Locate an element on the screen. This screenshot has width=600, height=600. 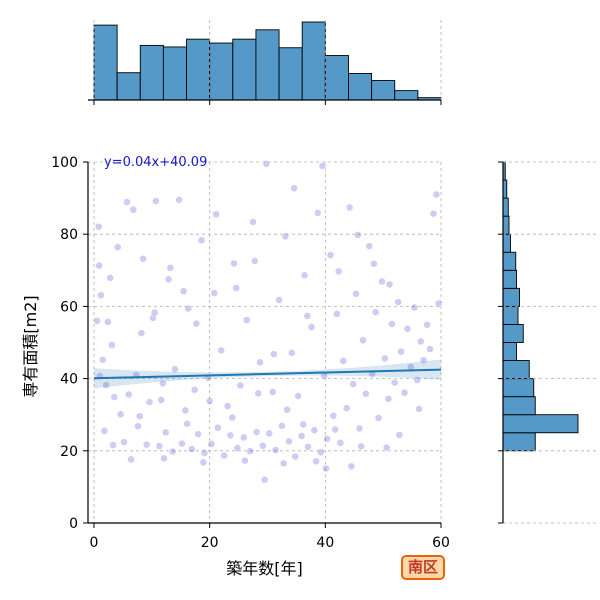
x-tick-label: 40 is located at coordinates (325, 543).